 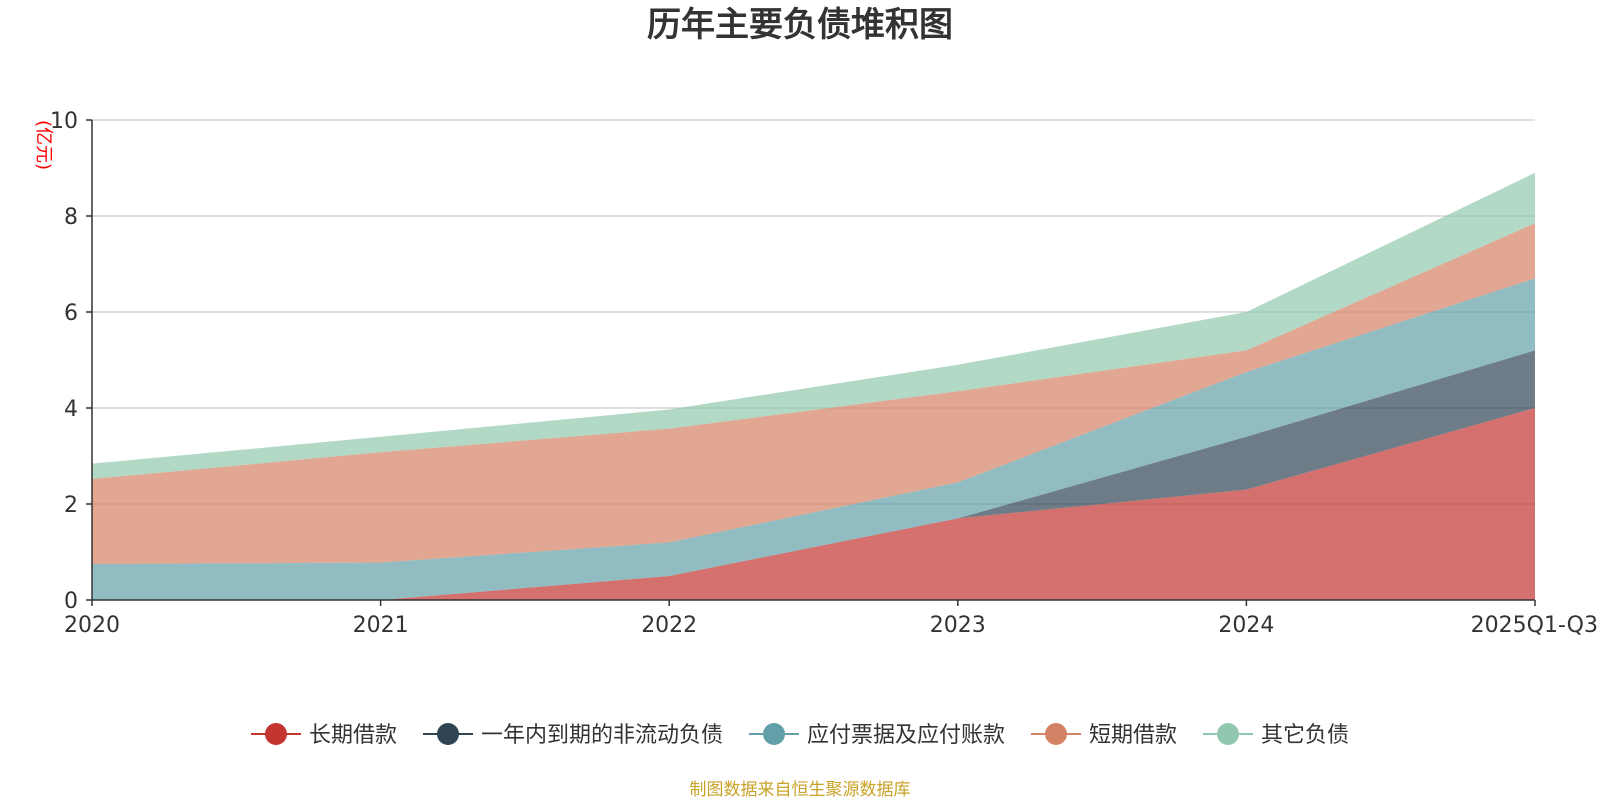 I want to click on y-tick-label: 10, so click(x=64, y=121).